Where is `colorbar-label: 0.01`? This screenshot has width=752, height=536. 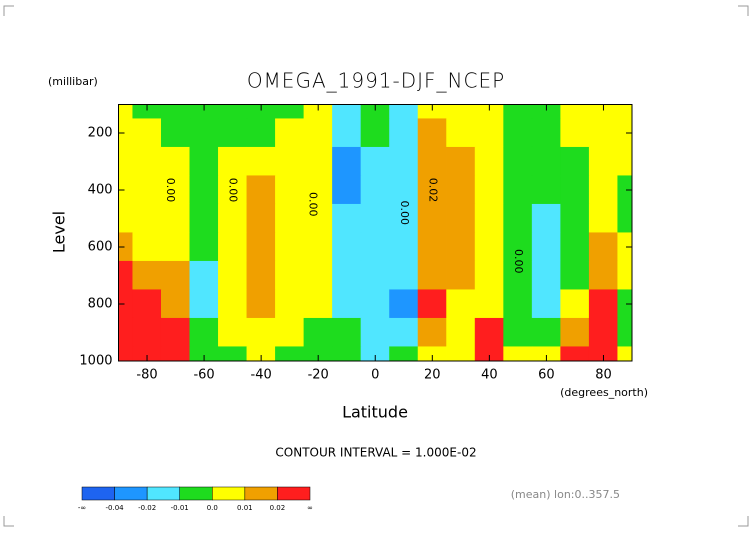 colorbar-label: 0.01 is located at coordinates (245, 508).